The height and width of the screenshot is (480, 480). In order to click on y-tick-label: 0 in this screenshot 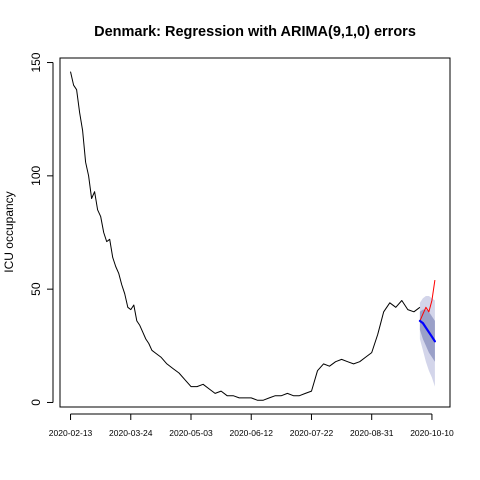, I will do `click(36, 402)`.